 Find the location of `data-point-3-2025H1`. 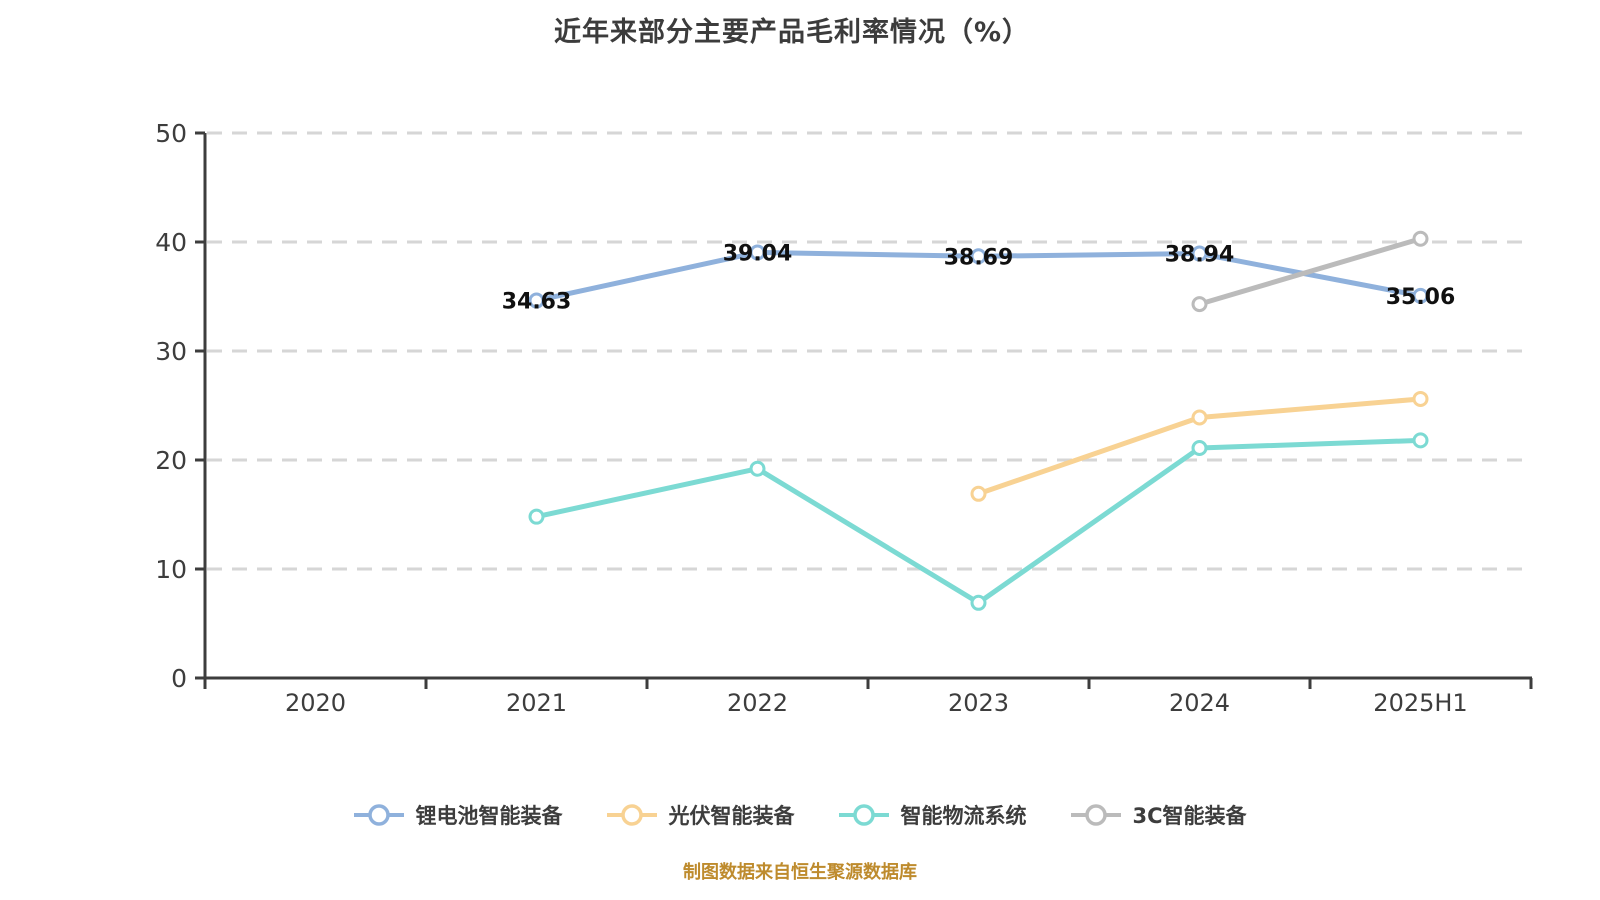

data-point-3-2025H1 is located at coordinates (1420, 238).